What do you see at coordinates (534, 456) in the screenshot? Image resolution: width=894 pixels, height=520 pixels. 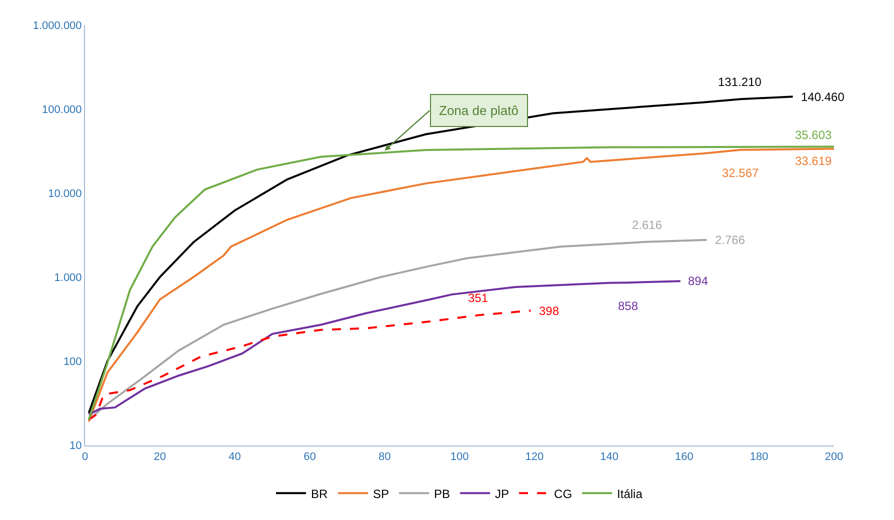 I see `x-tick-label: 120` at bounding box center [534, 456].